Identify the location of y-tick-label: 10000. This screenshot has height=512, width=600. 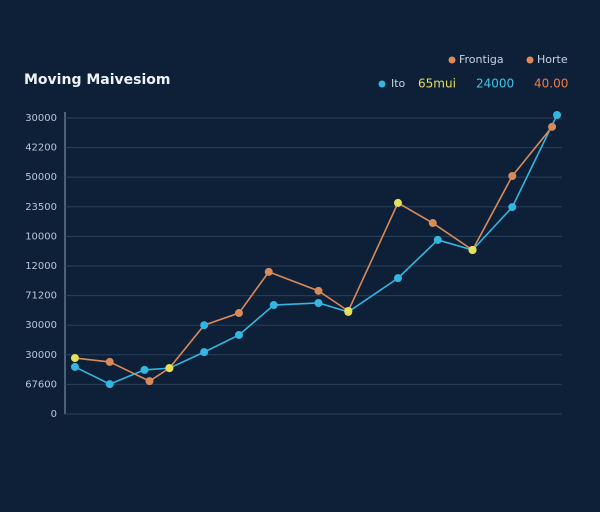
(41, 236).